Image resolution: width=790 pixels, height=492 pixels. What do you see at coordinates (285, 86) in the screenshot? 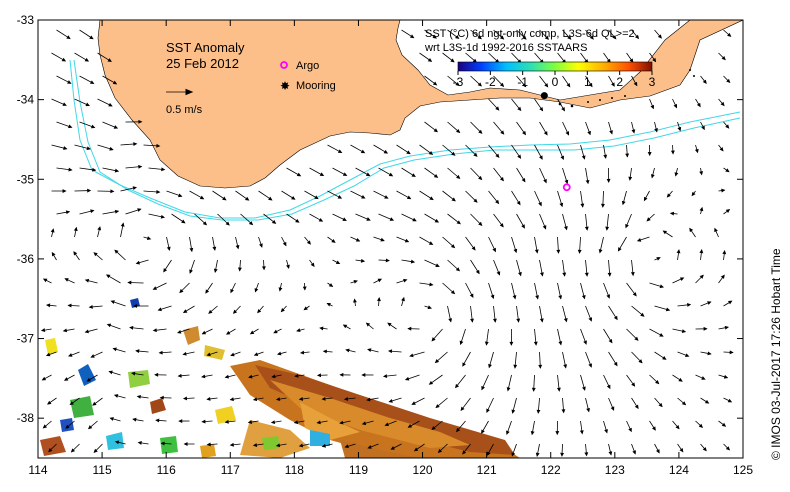
I see `mooring-legend-icon: ✸` at bounding box center [285, 86].